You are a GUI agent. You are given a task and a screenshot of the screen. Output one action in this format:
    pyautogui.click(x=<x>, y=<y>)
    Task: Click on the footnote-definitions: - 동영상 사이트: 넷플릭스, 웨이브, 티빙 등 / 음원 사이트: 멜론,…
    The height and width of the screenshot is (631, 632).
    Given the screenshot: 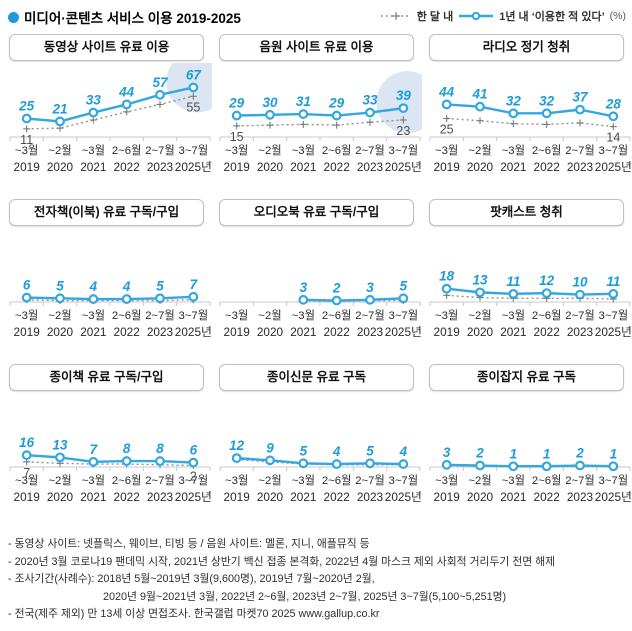 What is the action you would take?
    pyautogui.click(x=189, y=544)
    